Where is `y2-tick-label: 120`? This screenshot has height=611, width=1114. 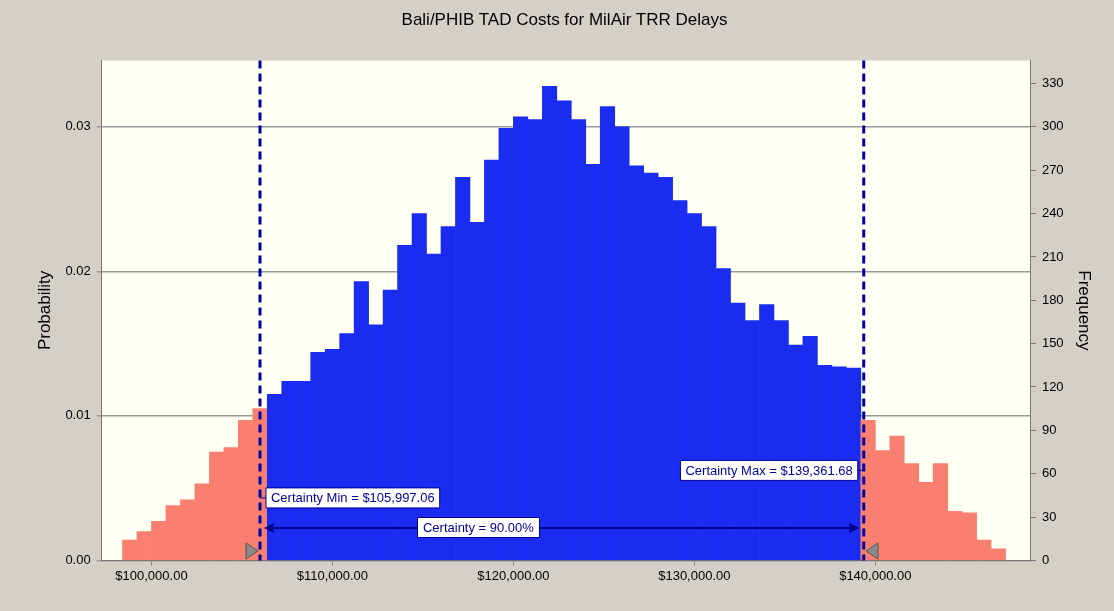
y2-tick-label: 120 is located at coordinates (1052, 386).